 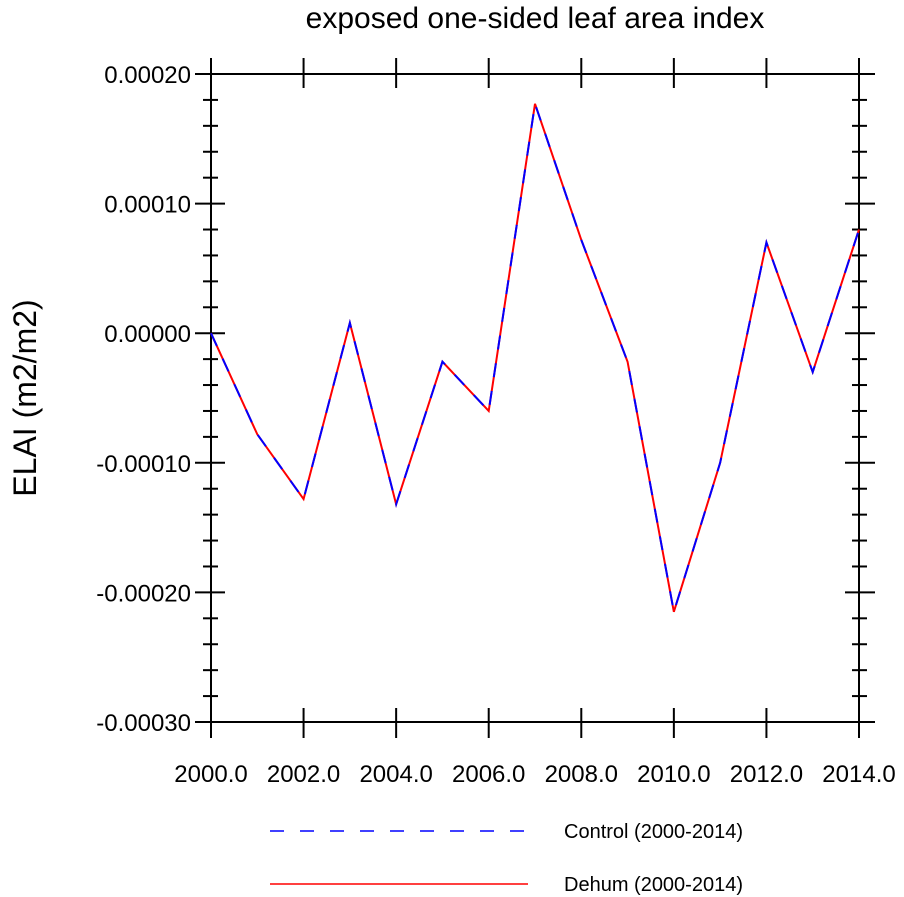 I want to click on y-axis-label: ELAI (m2/m2), so click(x=25, y=397).